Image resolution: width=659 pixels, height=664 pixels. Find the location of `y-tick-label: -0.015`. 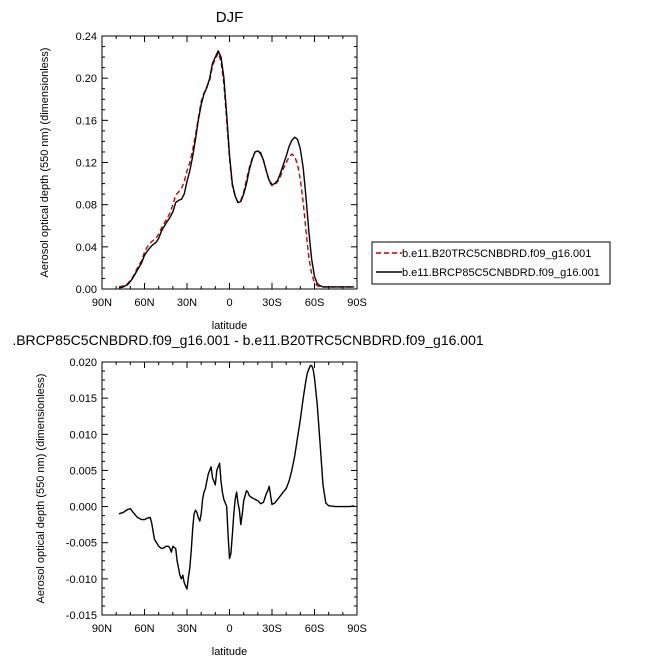

y-tick-label: -0.015 is located at coordinates (81, 616).